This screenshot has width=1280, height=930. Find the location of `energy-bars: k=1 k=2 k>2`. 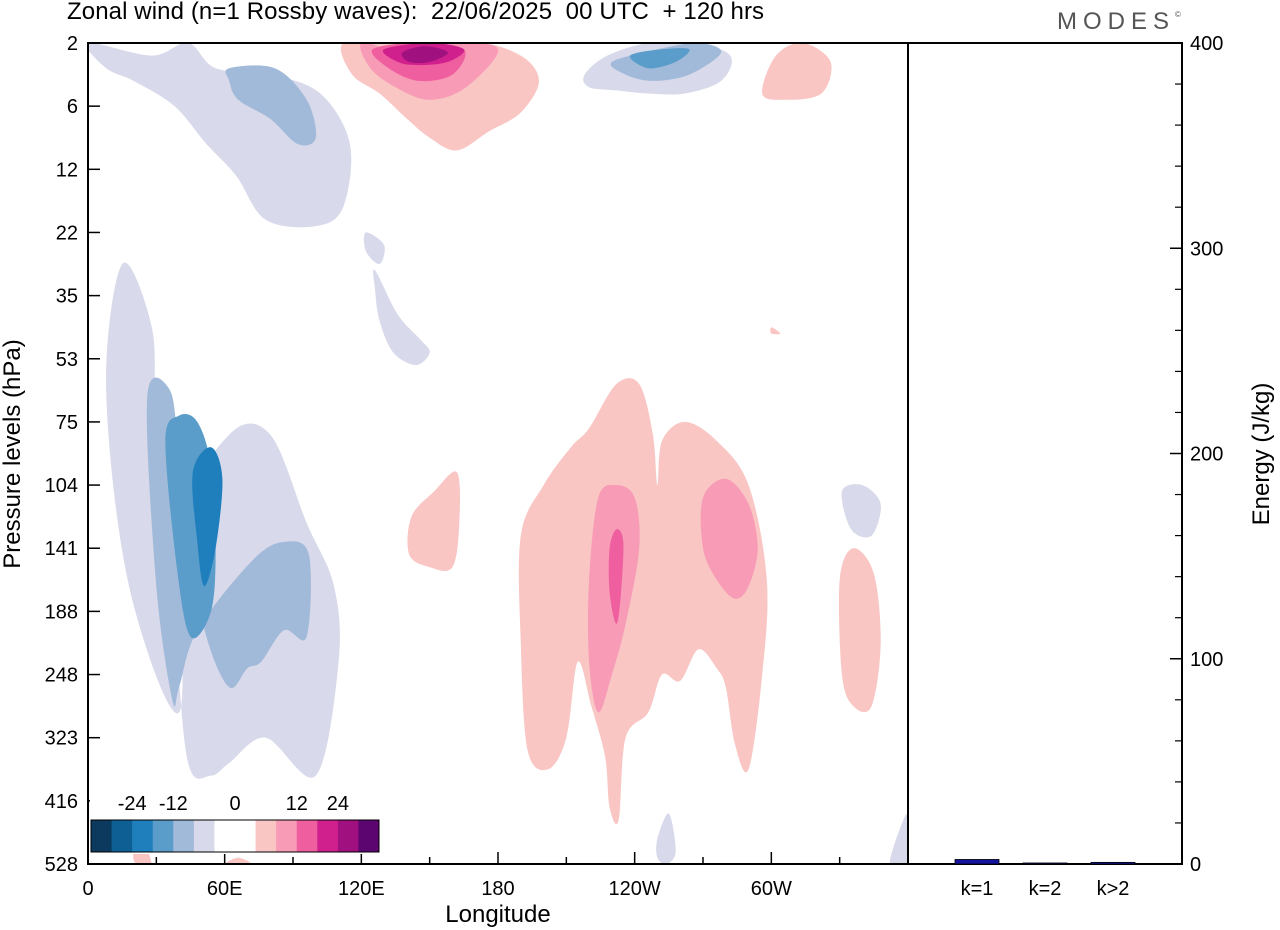

energy-bars: k=1 k=2 k>2 is located at coordinates (1045, 879).